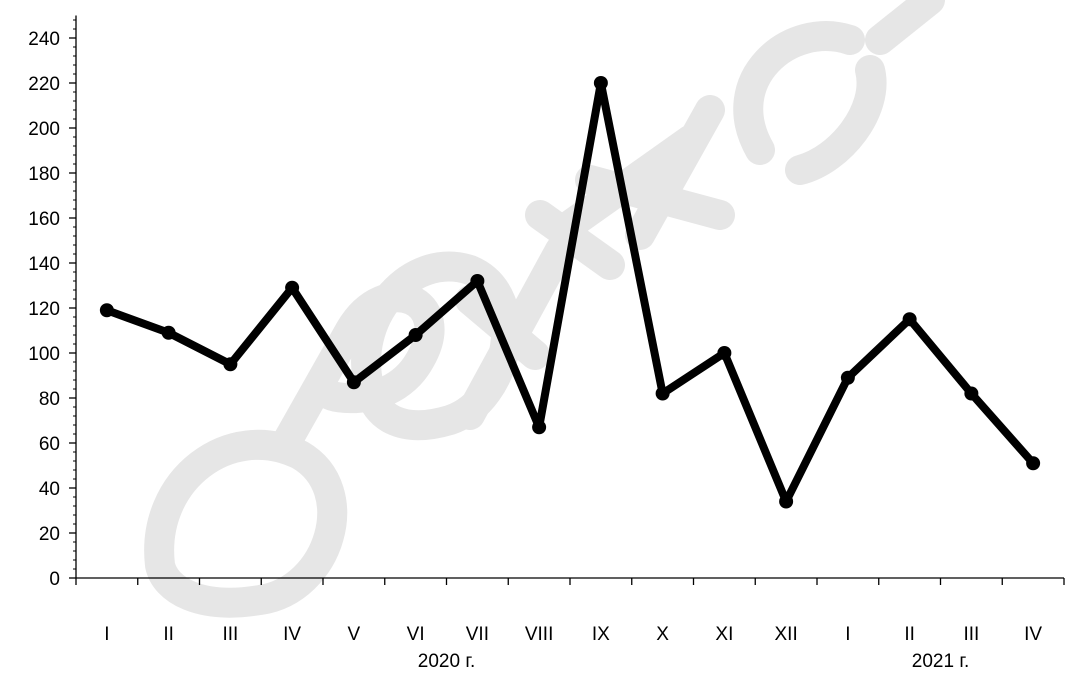  I want to click on y-tick-label: 20, so click(49, 534).